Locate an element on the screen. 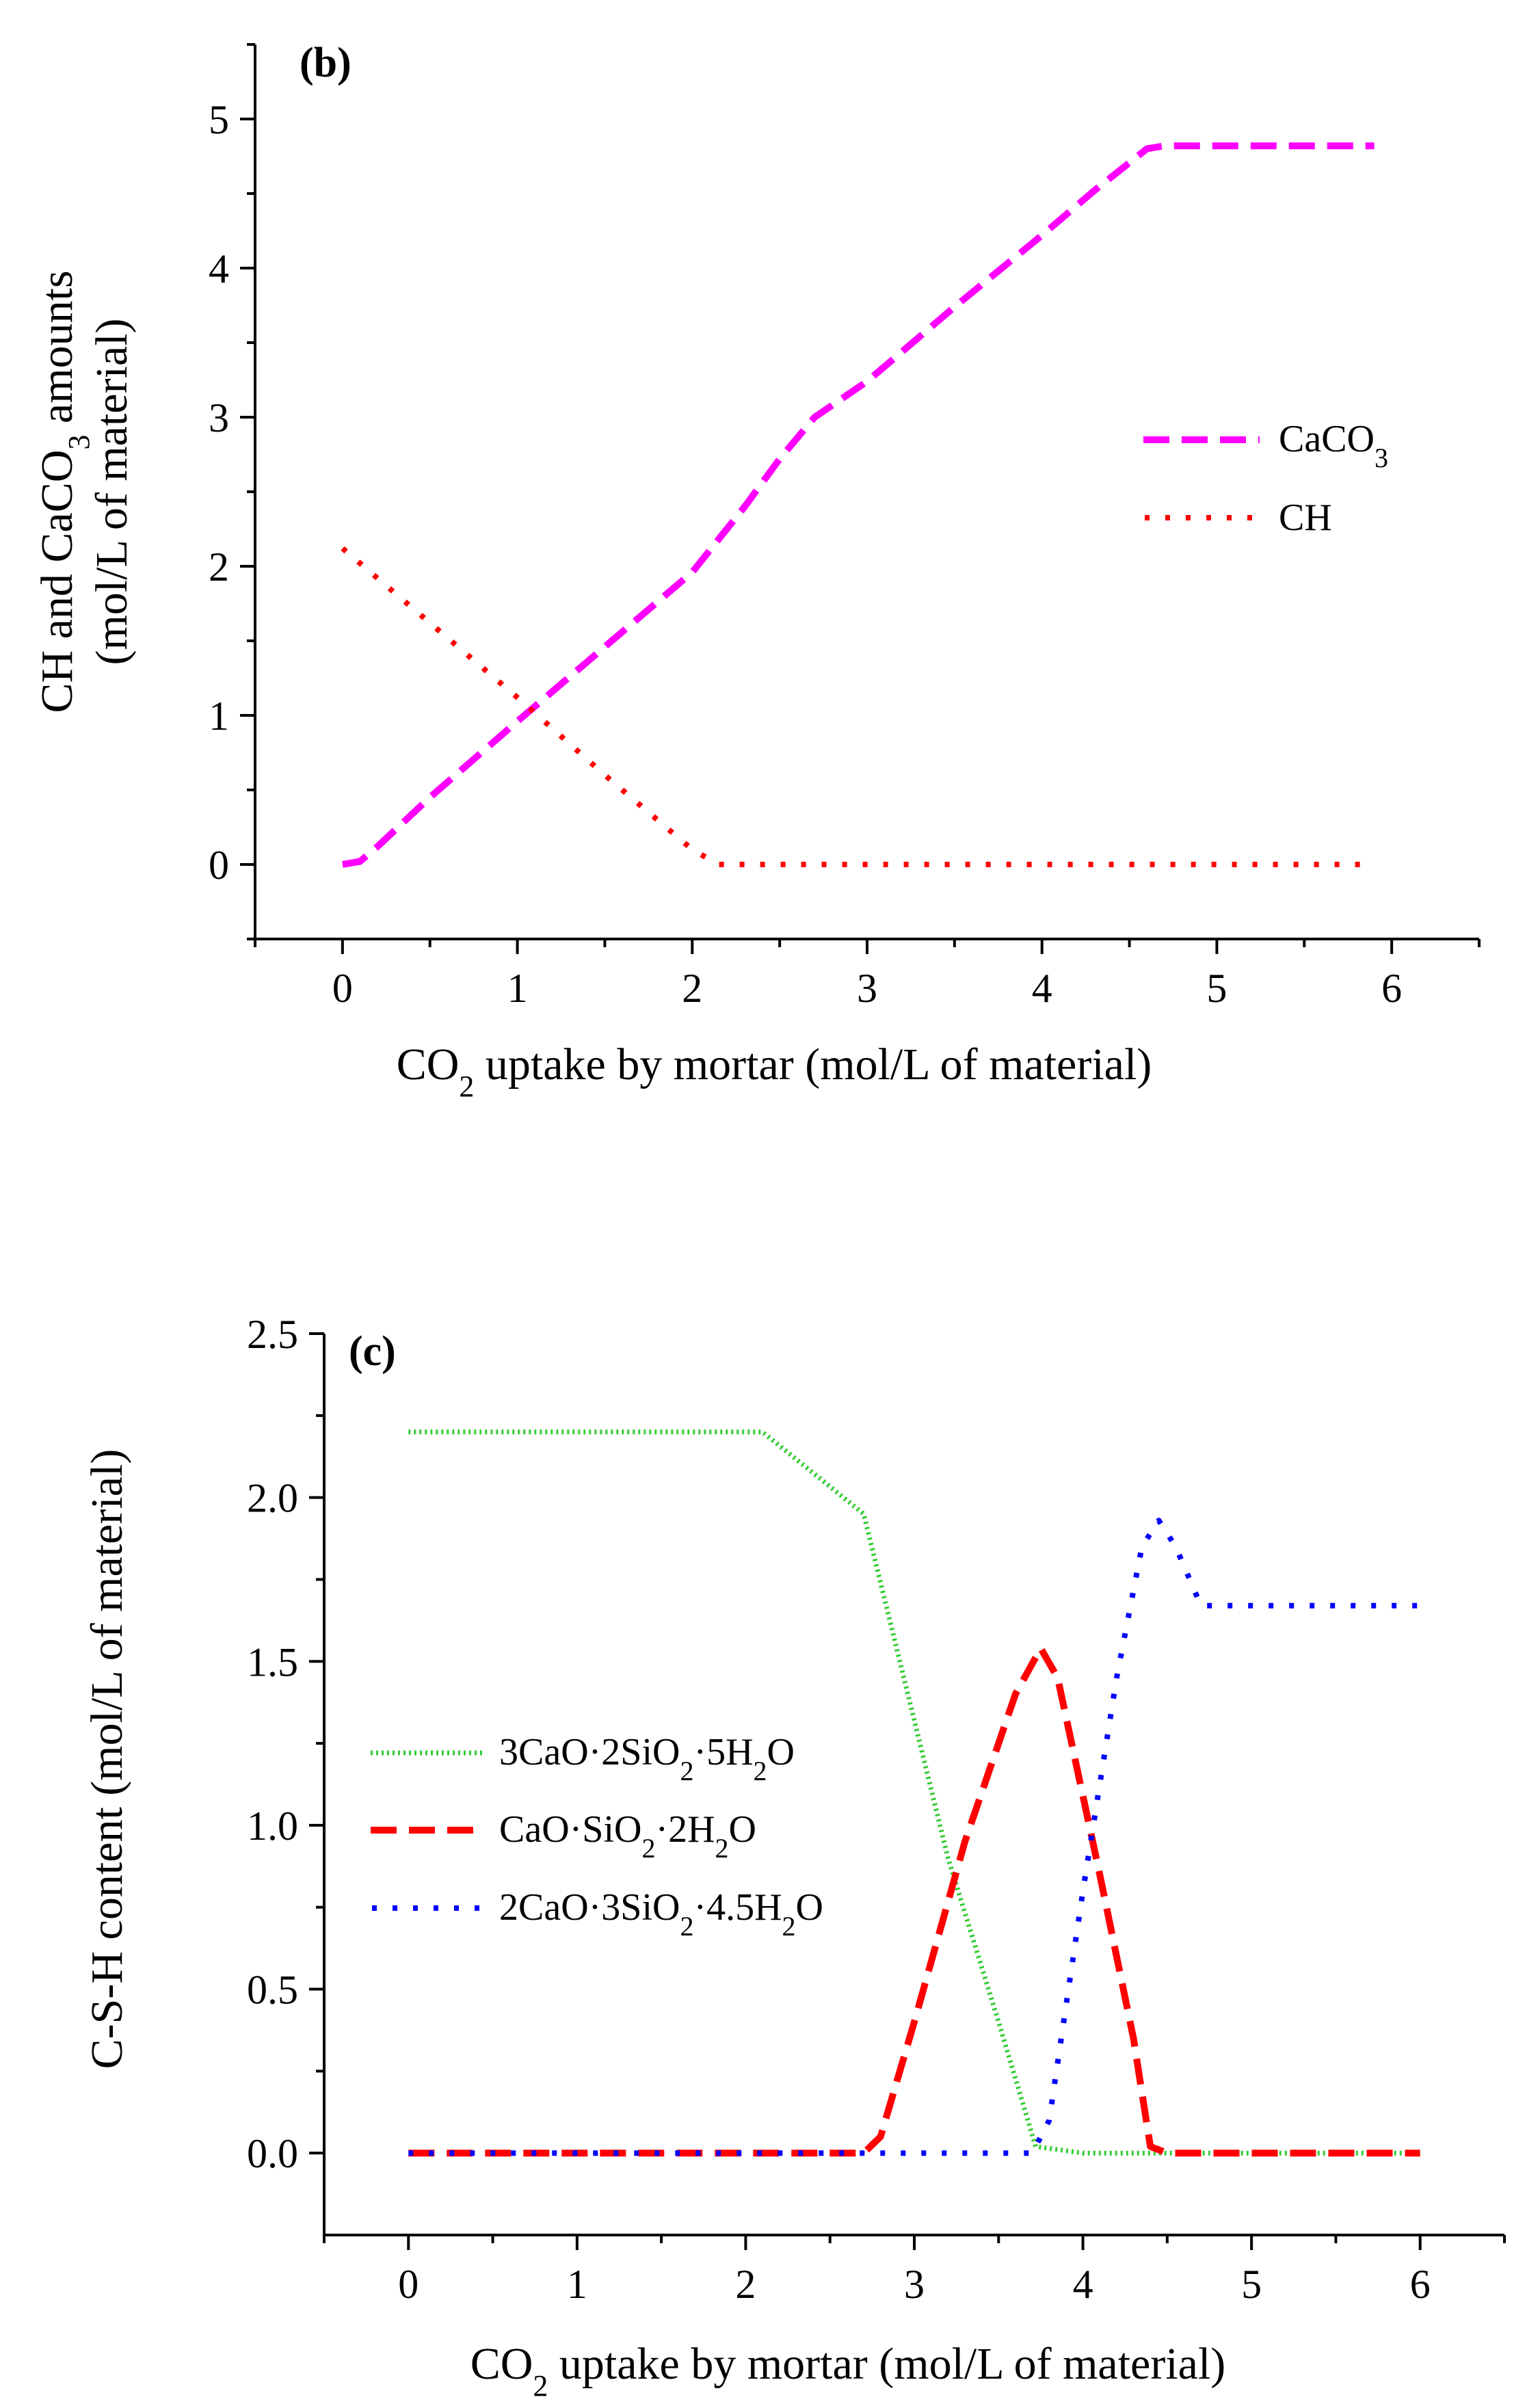  c-y-tick-label: 2.0 is located at coordinates (272, 1498).